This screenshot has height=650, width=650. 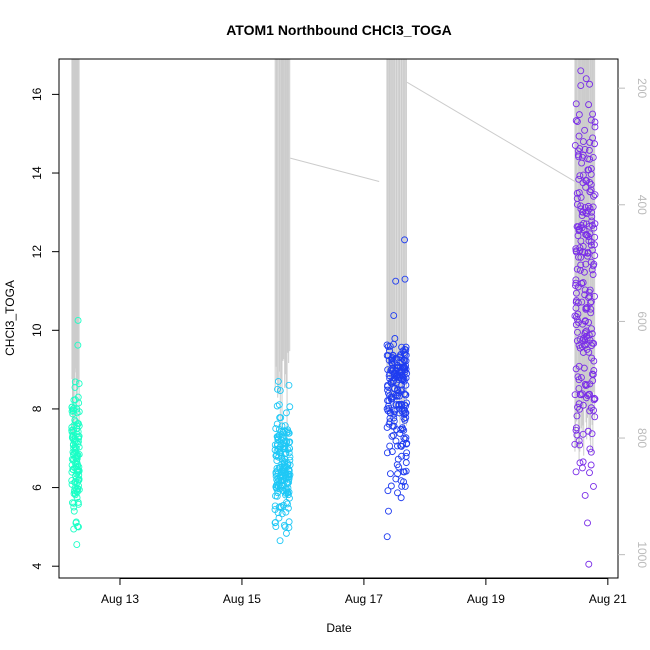 I want to click on altitude-connector, so click(x=491, y=131).